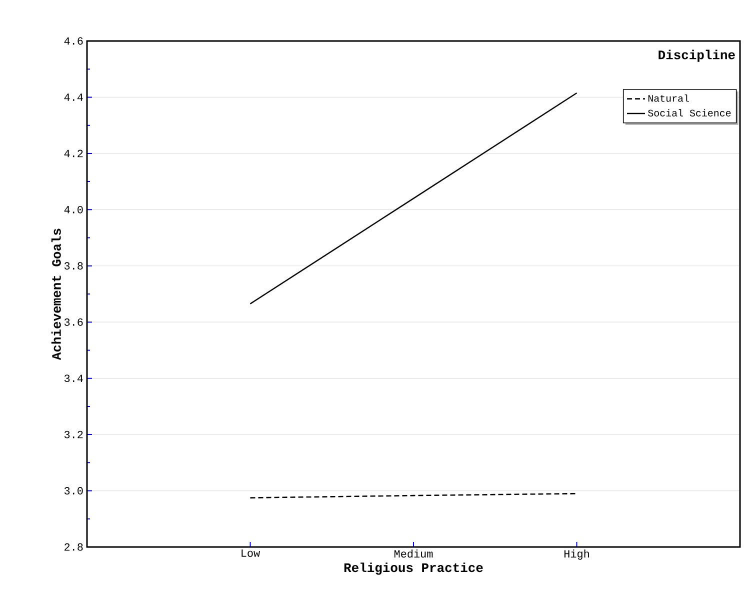 This screenshot has height=604, width=749. Describe the element at coordinates (73, 322) in the screenshot. I see `y-tick-label: 3.6` at that location.